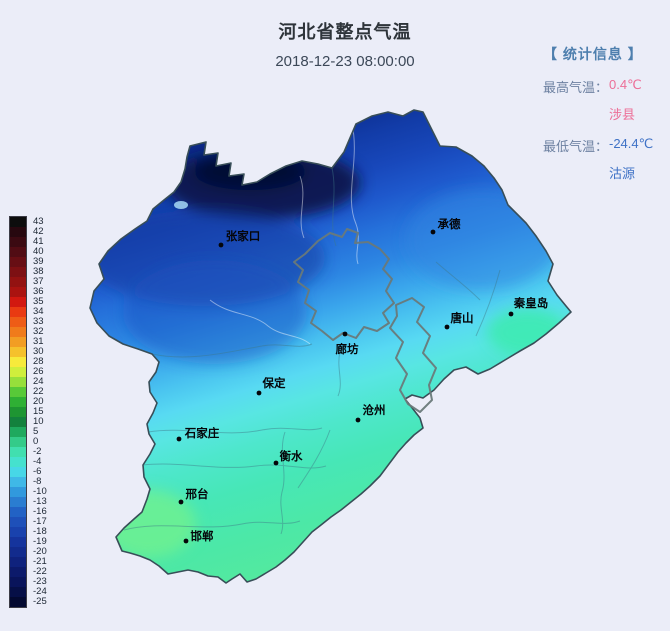 The image size is (670, 631). What do you see at coordinates (527, 332) in the screenshot?
I see `mild-zone-qinhuangdao` at bounding box center [527, 332].